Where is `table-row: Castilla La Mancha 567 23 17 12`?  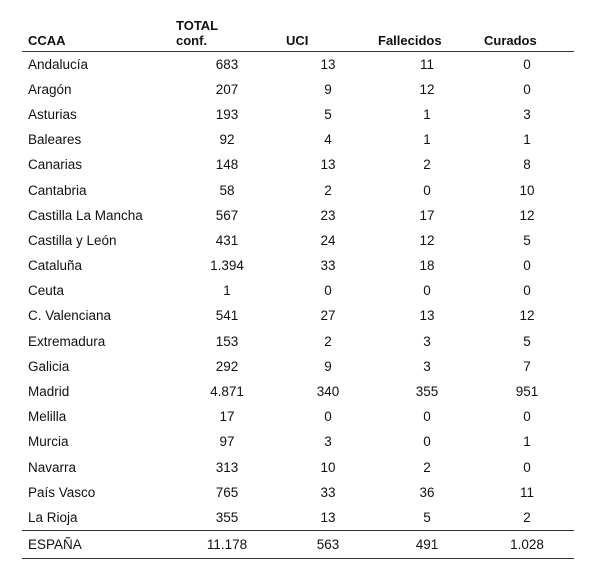 table-row: Castilla La Mancha 567 23 17 12 is located at coordinates (298, 215).